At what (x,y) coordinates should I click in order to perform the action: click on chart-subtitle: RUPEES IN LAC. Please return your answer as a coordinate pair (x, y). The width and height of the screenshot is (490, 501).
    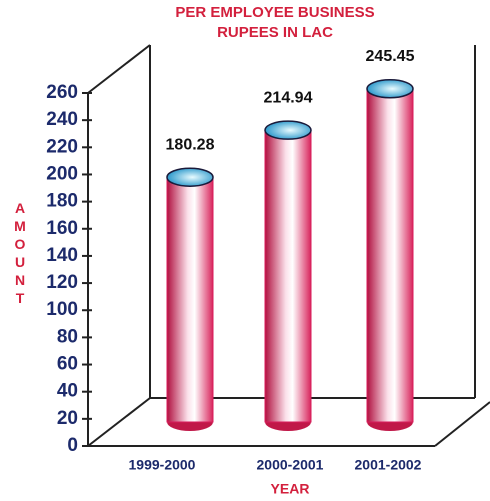
    Looking at the image, I should click on (275, 32).